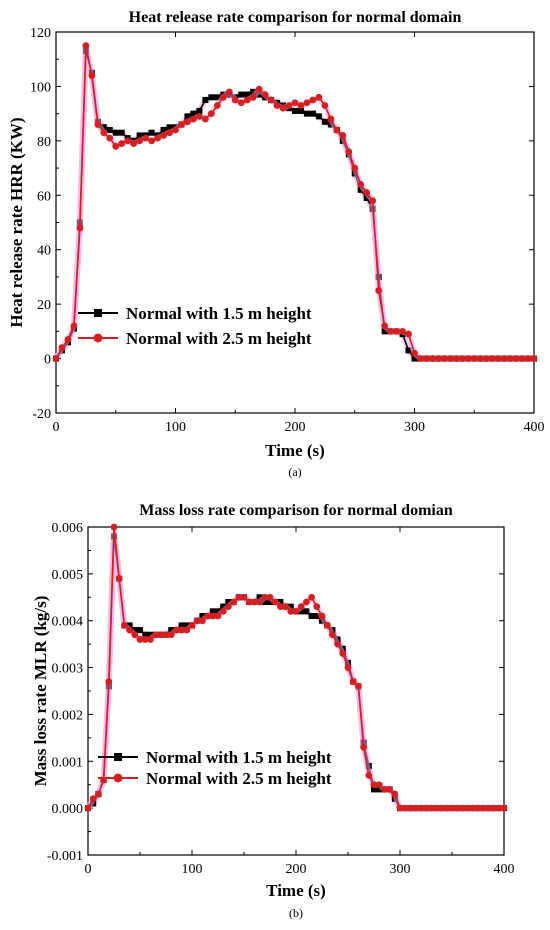 The width and height of the screenshot is (550, 930). What do you see at coordinates (41, 414) in the screenshot?
I see `y-tick-label: -20` at bounding box center [41, 414].